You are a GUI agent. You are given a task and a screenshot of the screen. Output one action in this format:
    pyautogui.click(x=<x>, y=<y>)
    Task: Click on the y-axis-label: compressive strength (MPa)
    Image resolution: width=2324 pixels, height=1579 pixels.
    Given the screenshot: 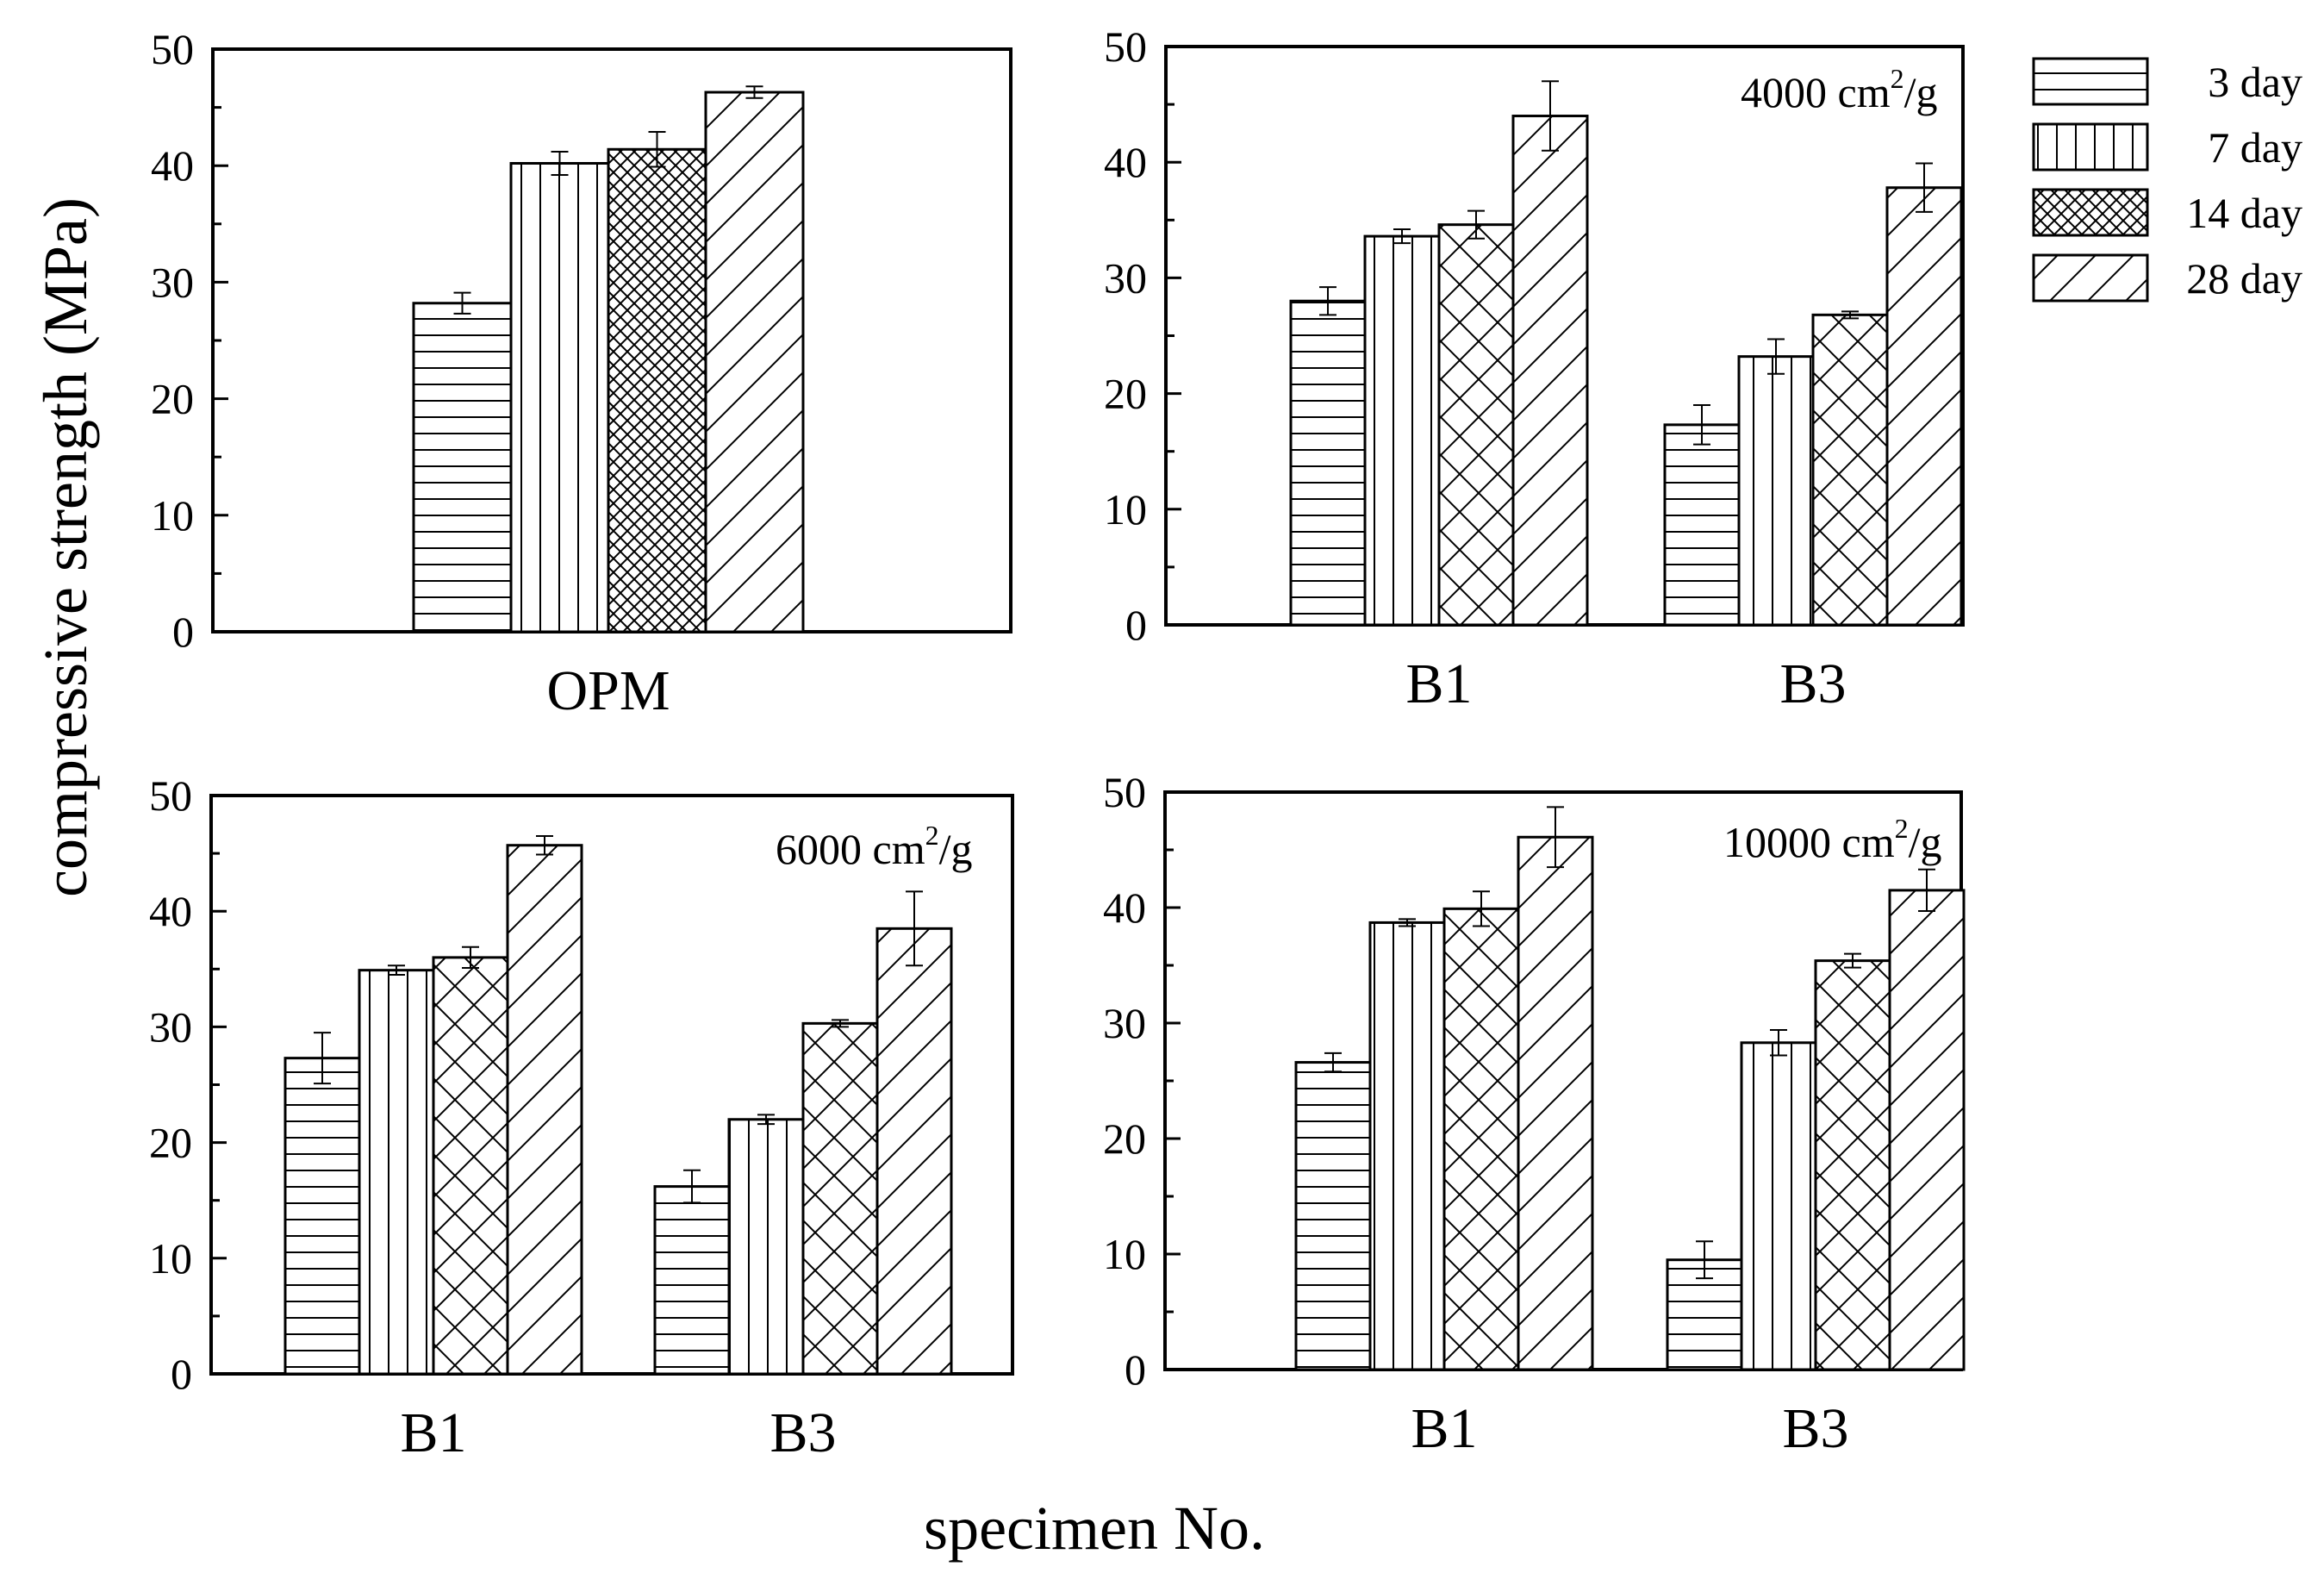 What is the action you would take?
    pyautogui.click(x=65, y=547)
    